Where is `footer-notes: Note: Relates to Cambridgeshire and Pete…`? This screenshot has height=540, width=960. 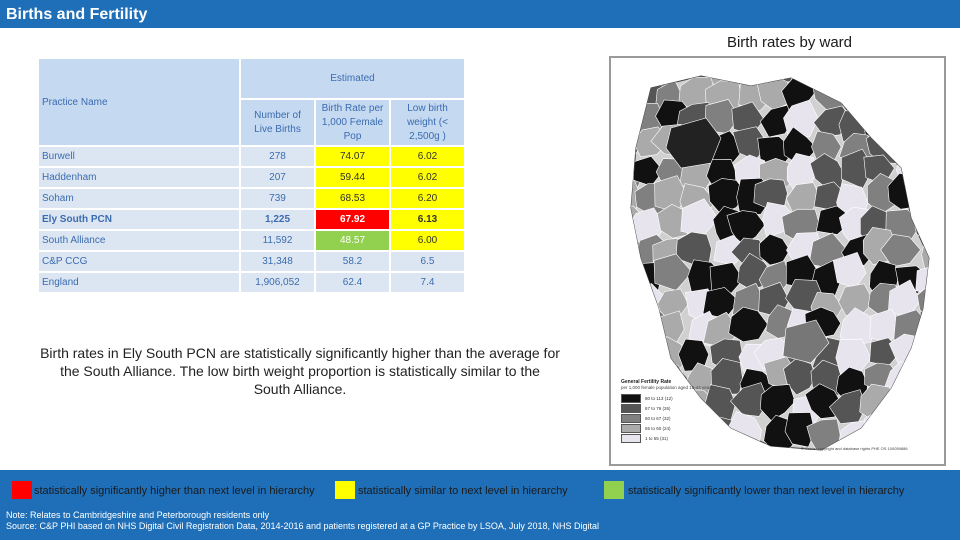 footer-notes: Note: Relates to Cambridgeshire and Pete… is located at coordinates (302, 521).